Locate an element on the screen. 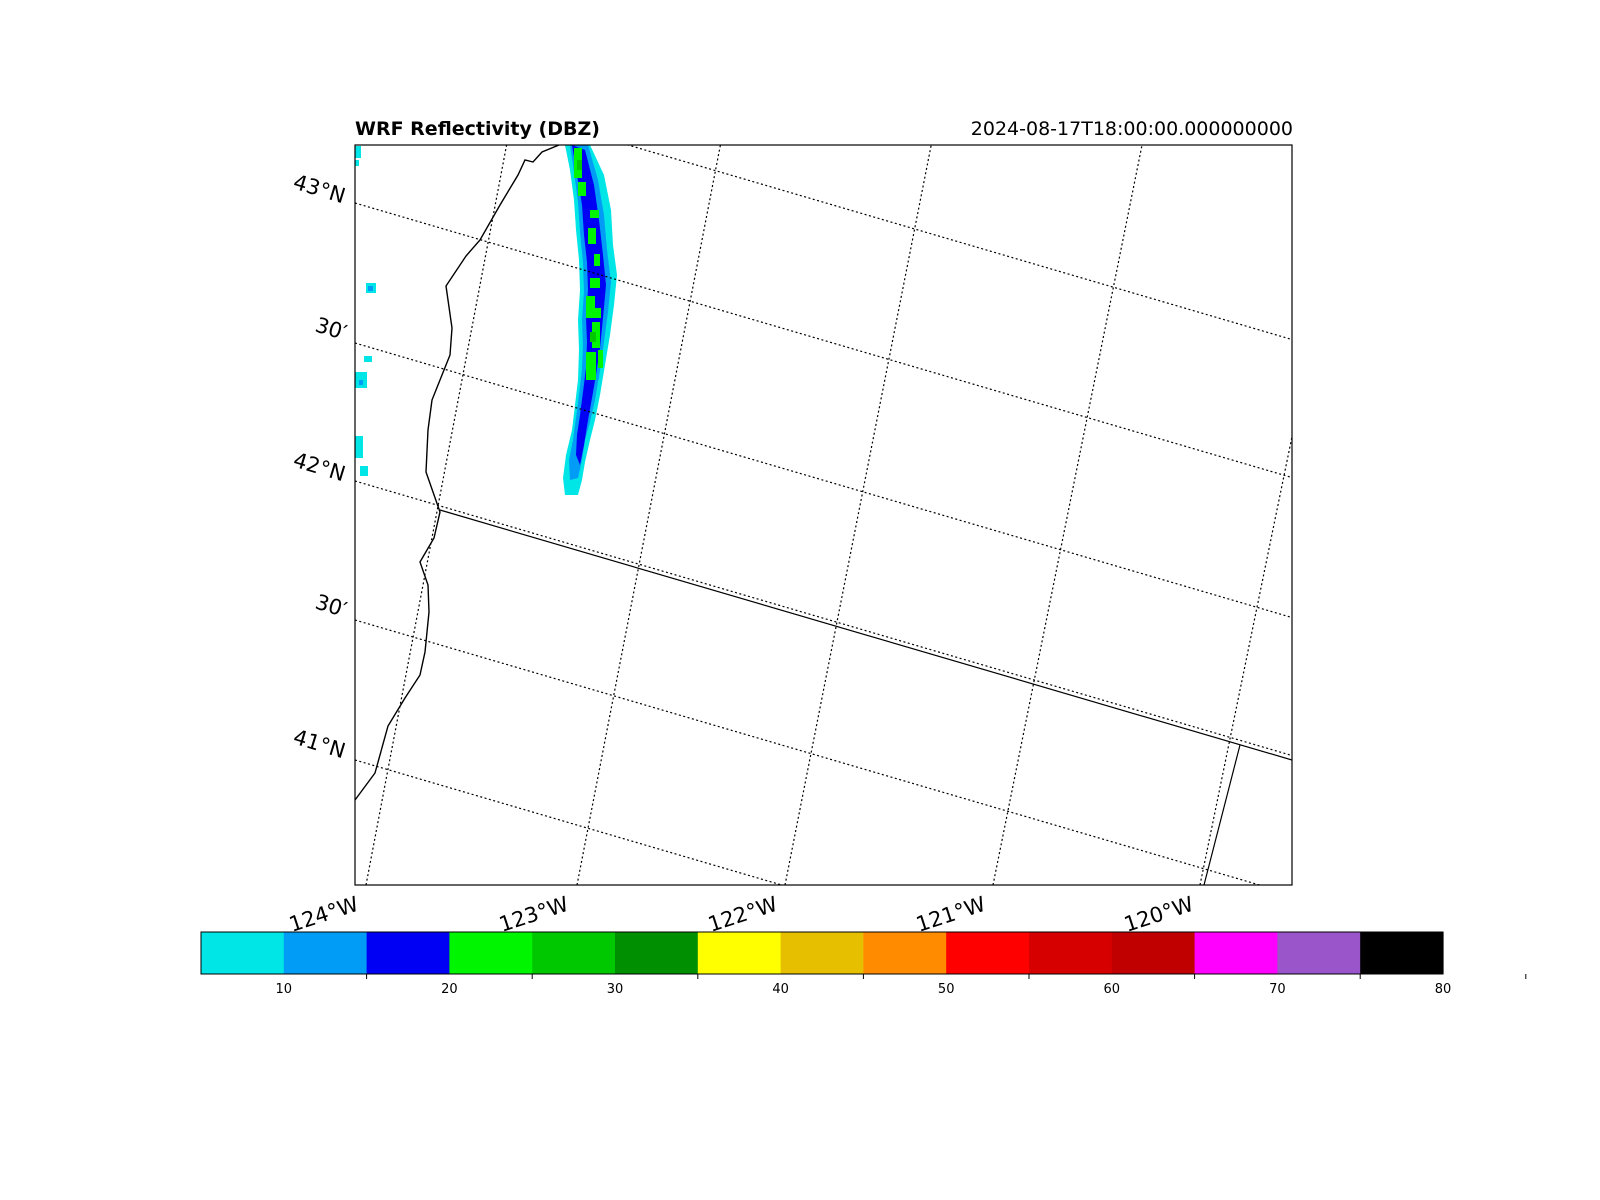 Image resolution: width=1600 pixels, height=1200 pixels. green-cells-dark is located at coordinates (586, 251).